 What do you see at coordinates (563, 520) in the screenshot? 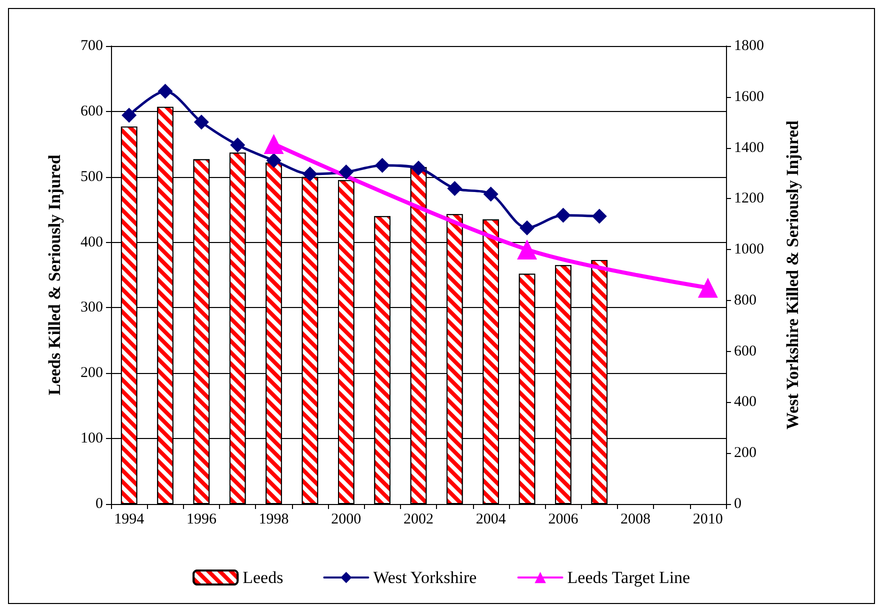
I see `x-tick-label: 2006` at bounding box center [563, 520].